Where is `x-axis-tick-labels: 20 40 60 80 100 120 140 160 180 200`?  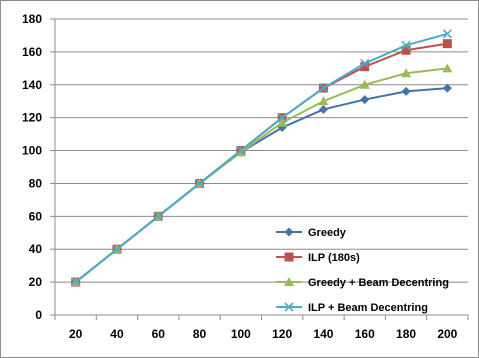 x-axis-tick-labels: 20 40 60 80 100 120 140 160 180 200 is located at coordinates (263, 334).